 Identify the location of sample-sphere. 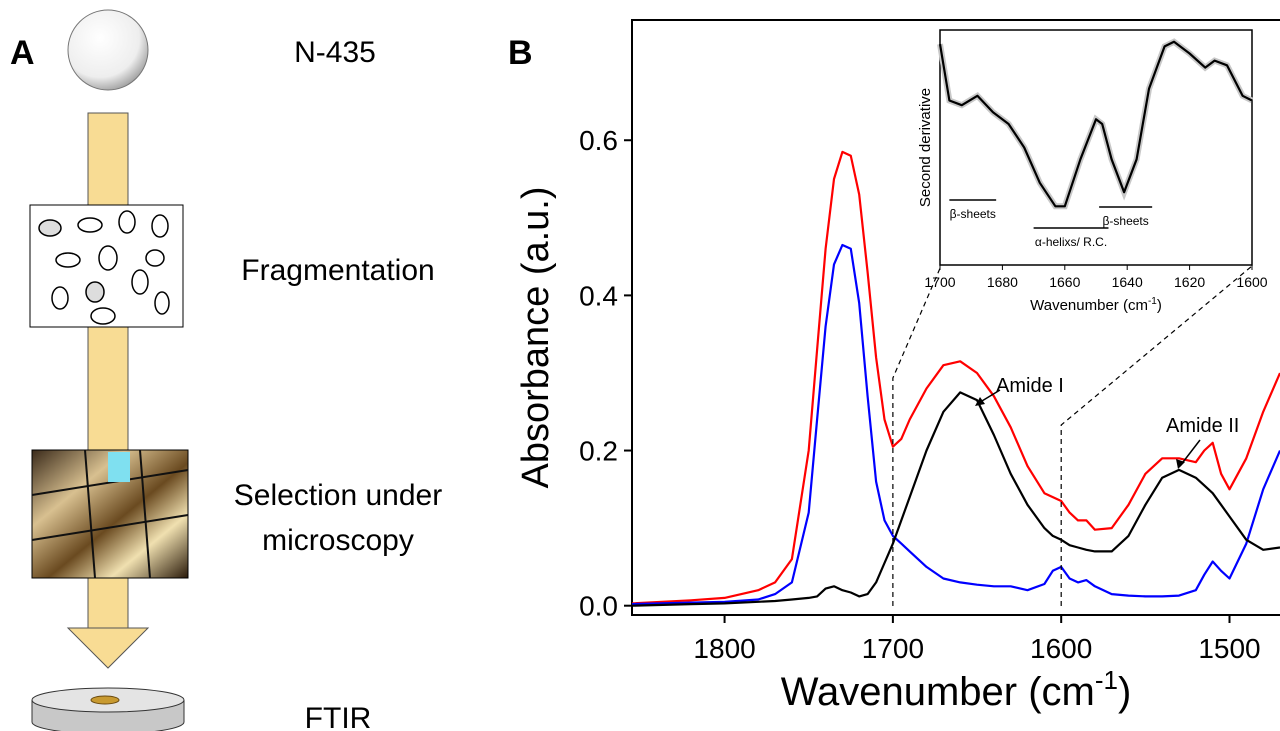
(108, 50).